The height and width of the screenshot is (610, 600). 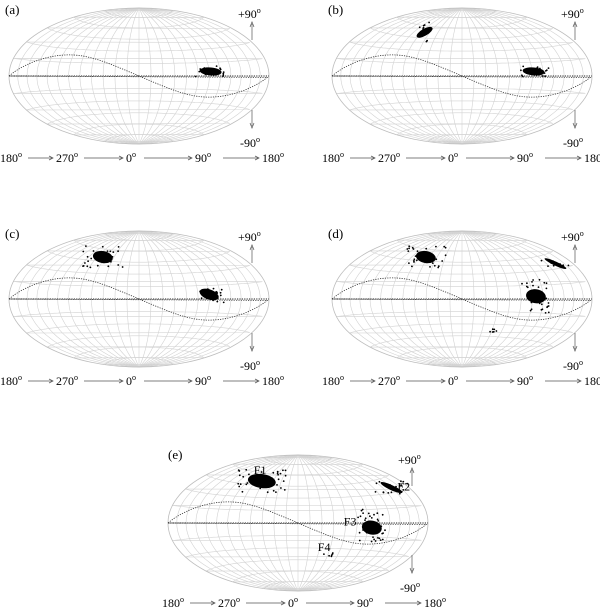 I want to click on panel-label: (a), so click(x=12, y=9).